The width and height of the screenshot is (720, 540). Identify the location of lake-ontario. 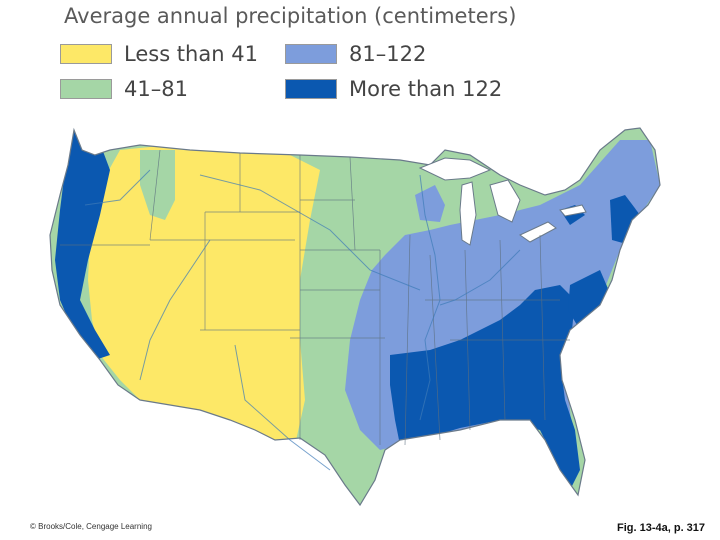
(573, 210).